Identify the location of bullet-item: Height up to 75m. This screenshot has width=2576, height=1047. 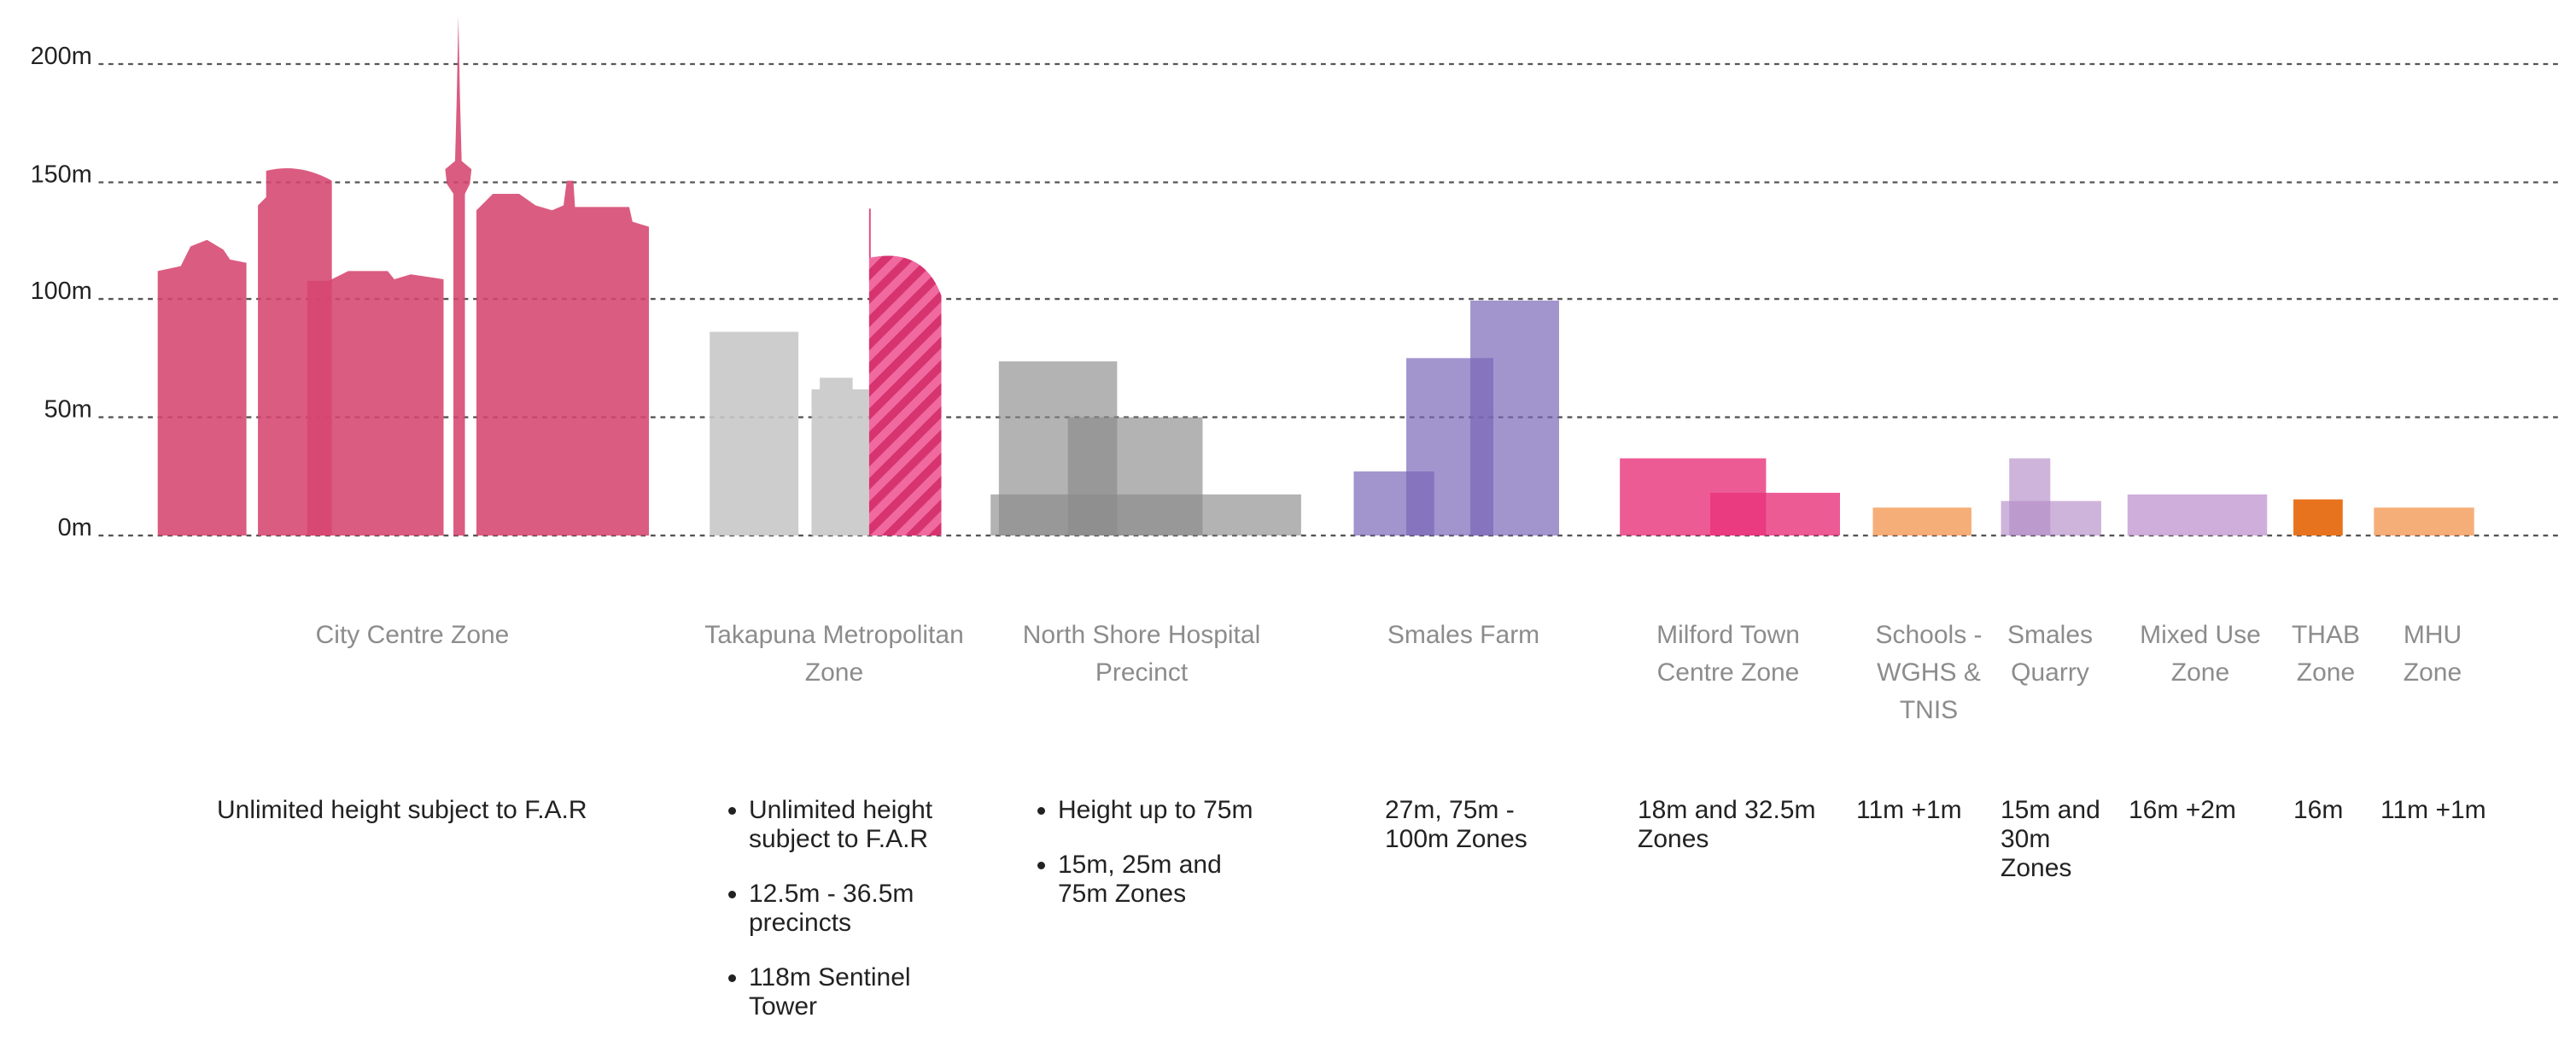
(1162, 810).